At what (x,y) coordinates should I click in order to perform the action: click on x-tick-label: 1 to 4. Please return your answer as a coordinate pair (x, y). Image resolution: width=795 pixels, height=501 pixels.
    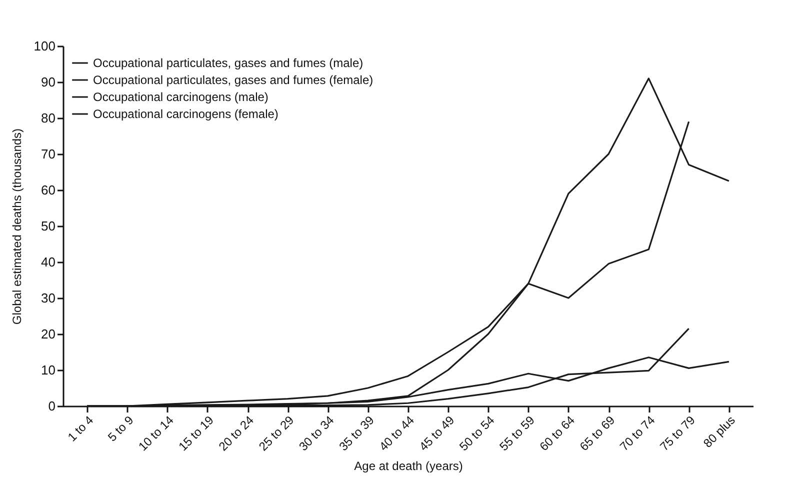
    Looking at the image, I should click on (80, 428).